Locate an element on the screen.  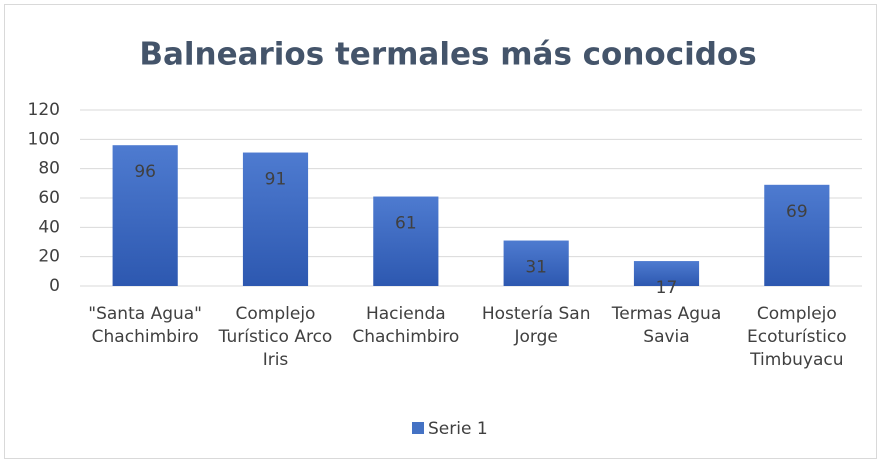
data-label: 31 is located at coordinates (536, 268).